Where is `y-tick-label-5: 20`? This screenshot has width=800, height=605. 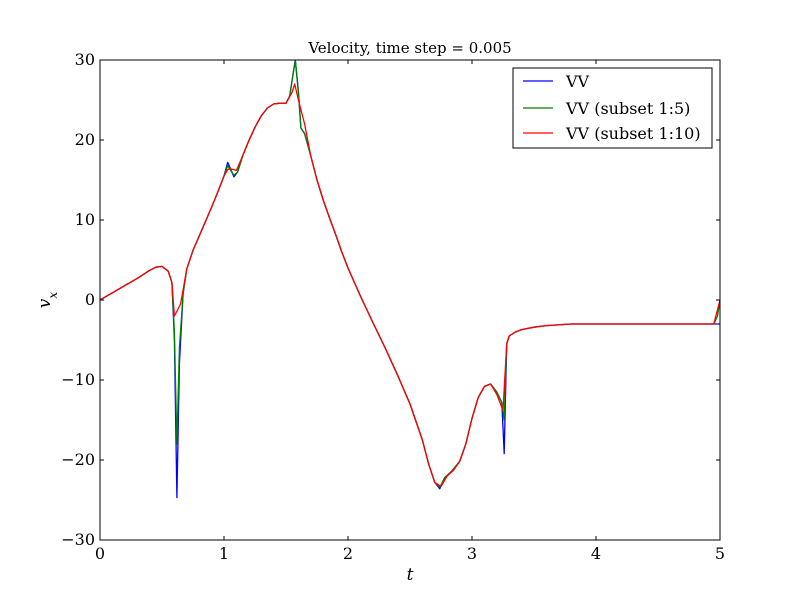
y-tick-label-5: 20 is located at coordinates (85, 139).